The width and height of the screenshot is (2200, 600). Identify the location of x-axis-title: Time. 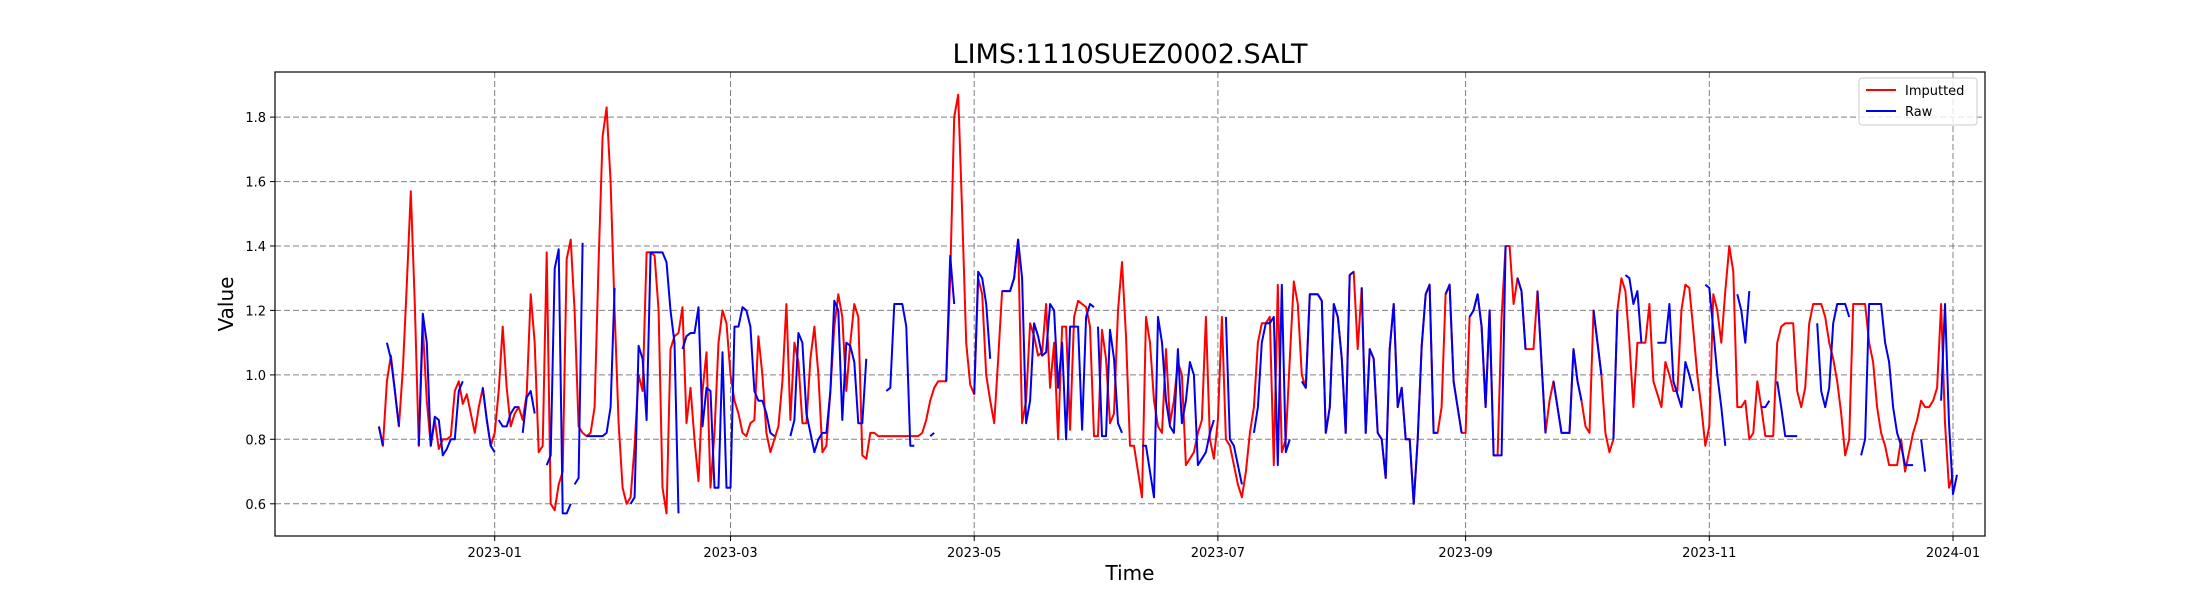
(1130, 573).